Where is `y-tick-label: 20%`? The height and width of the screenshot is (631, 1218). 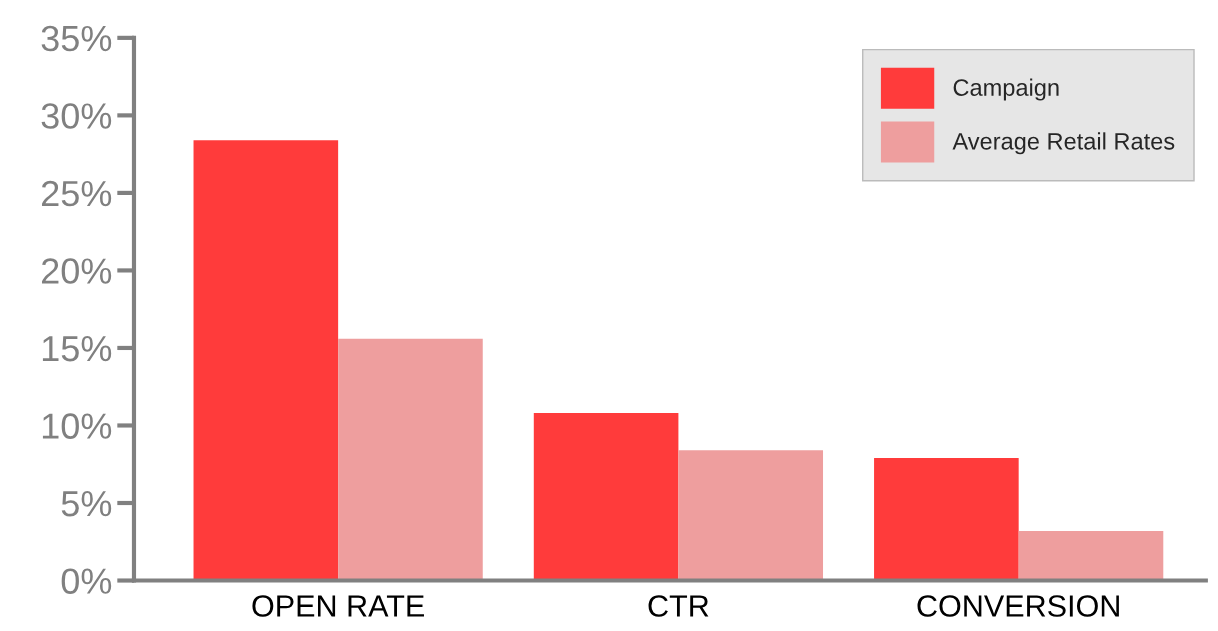 y-tick-label: 20% is located at coordinates (77, 271).